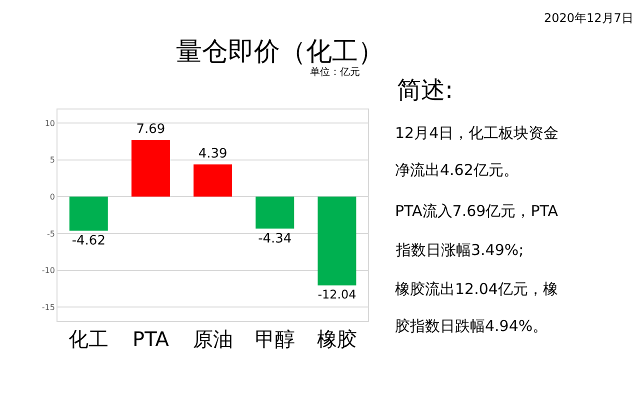 This screenshot has width=640, height=399. What do you see at coordinates (477, 133) in the screenshot?
I see `text: 12月4日，化工板块资金` at bounding box center [477, 133].